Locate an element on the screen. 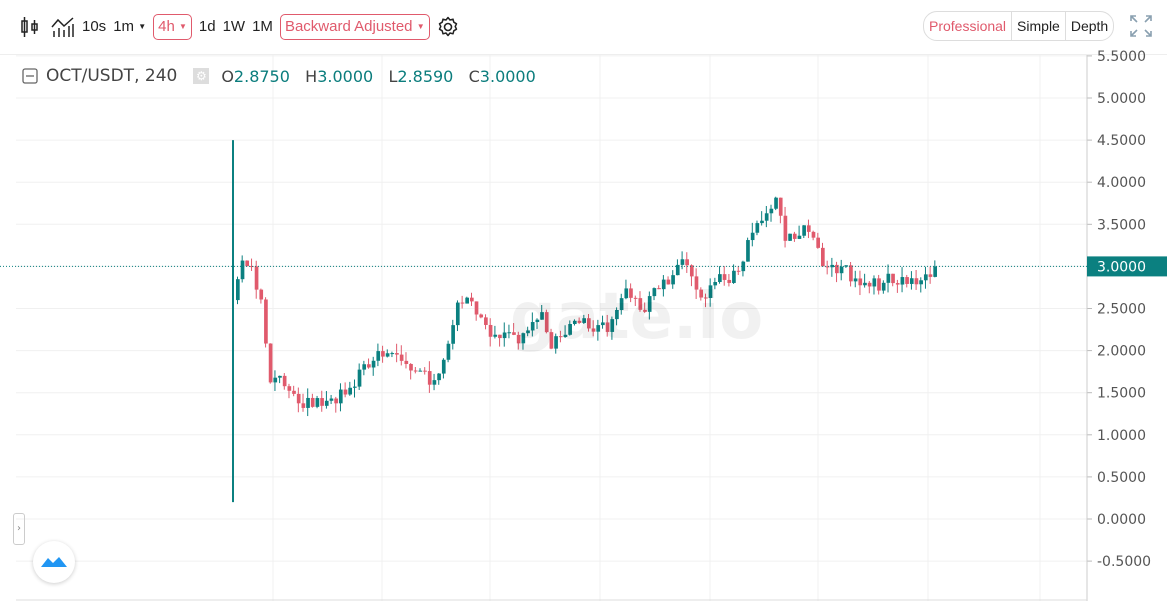  interval-1m: 1m ▼ is located at coordinates (129, 27).